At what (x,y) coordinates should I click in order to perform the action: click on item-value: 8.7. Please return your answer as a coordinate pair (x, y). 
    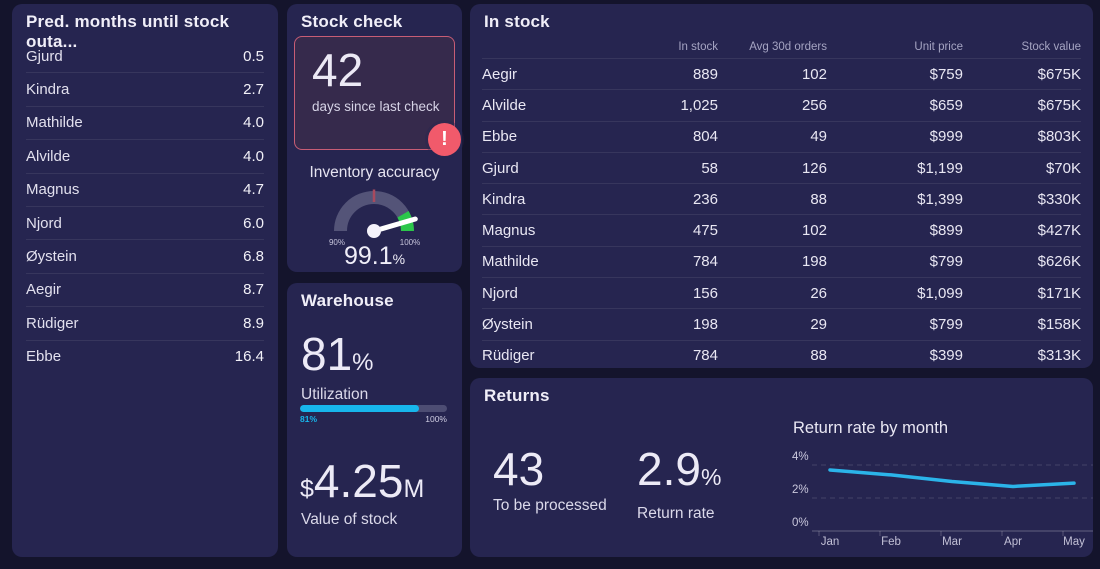
    Looking at the image, I should click on (253, 290).